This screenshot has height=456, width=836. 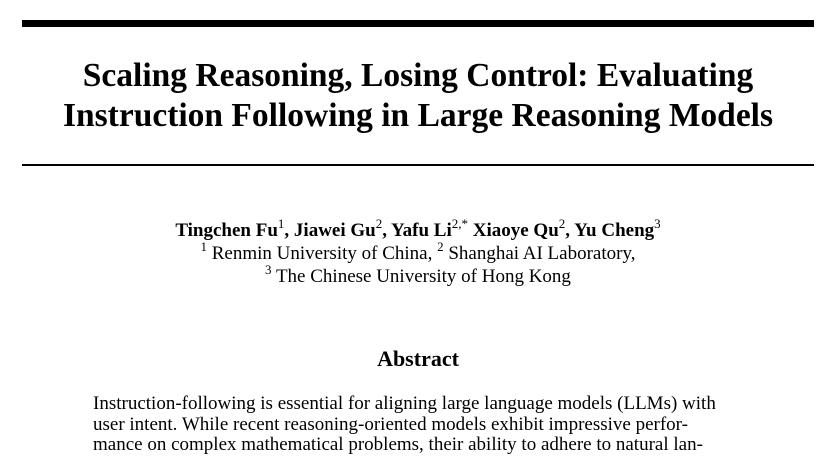 I want to click on author-affiliation-mark: 1, so click(x=281, y=223).